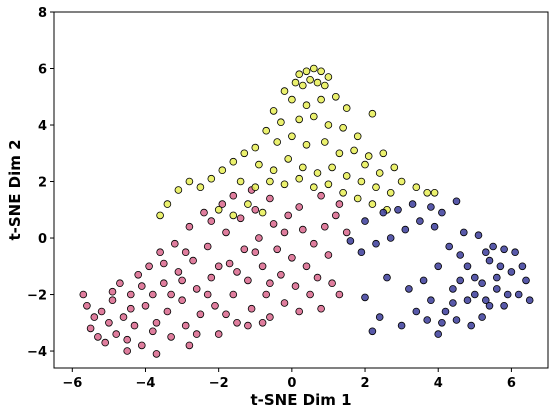 This screenshot has height=415, width=556. Describe the element at coordinates (72, 383) in the screenshot. I see `x-tick-label: −6` at that location.